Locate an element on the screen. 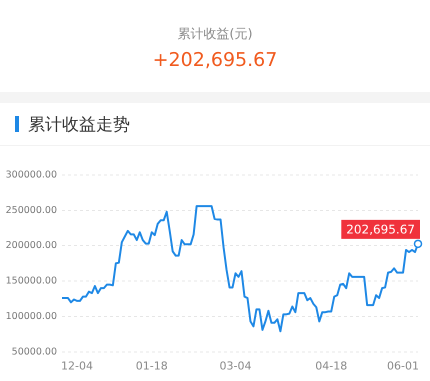 The height and width of the screenshot is (381, 430). y-tick-label: 100000.00 is located at coordinates (31, 316).